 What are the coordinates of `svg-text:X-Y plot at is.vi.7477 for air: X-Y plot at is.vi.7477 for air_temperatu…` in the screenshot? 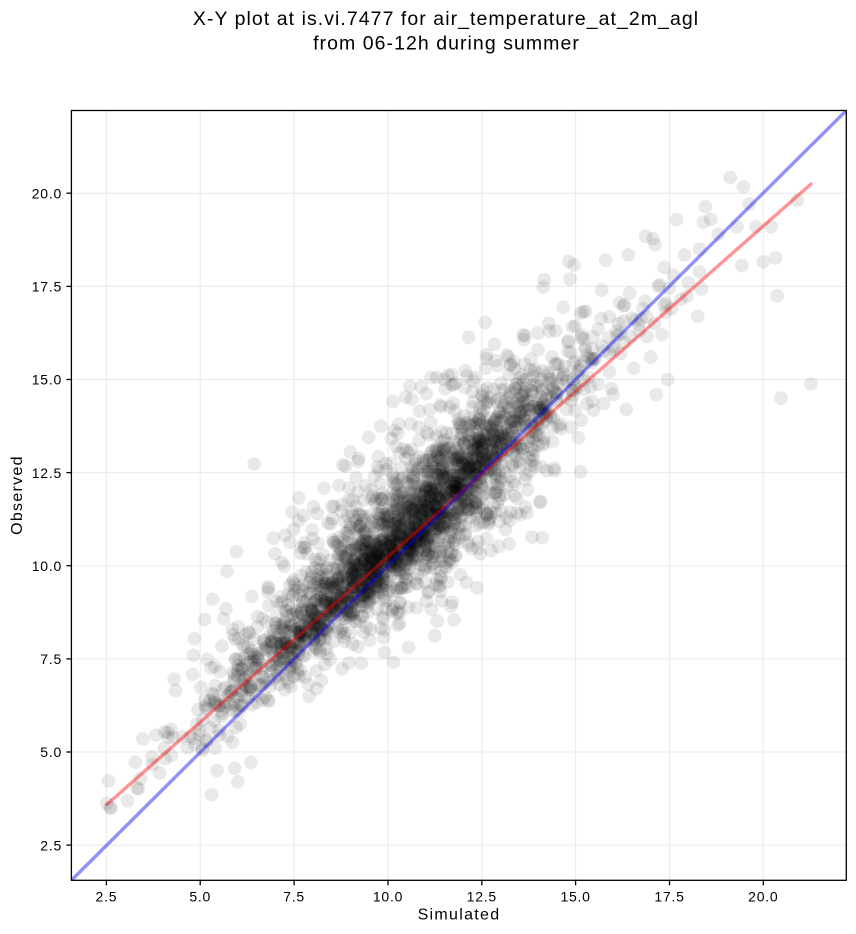 It's located at (446, 19).